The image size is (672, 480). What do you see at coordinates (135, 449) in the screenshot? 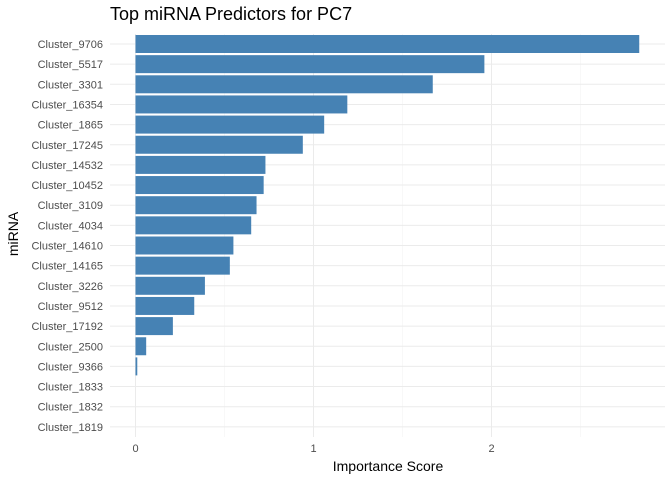
I see `x-tick-label: 0` at bounding box center [135, 449].